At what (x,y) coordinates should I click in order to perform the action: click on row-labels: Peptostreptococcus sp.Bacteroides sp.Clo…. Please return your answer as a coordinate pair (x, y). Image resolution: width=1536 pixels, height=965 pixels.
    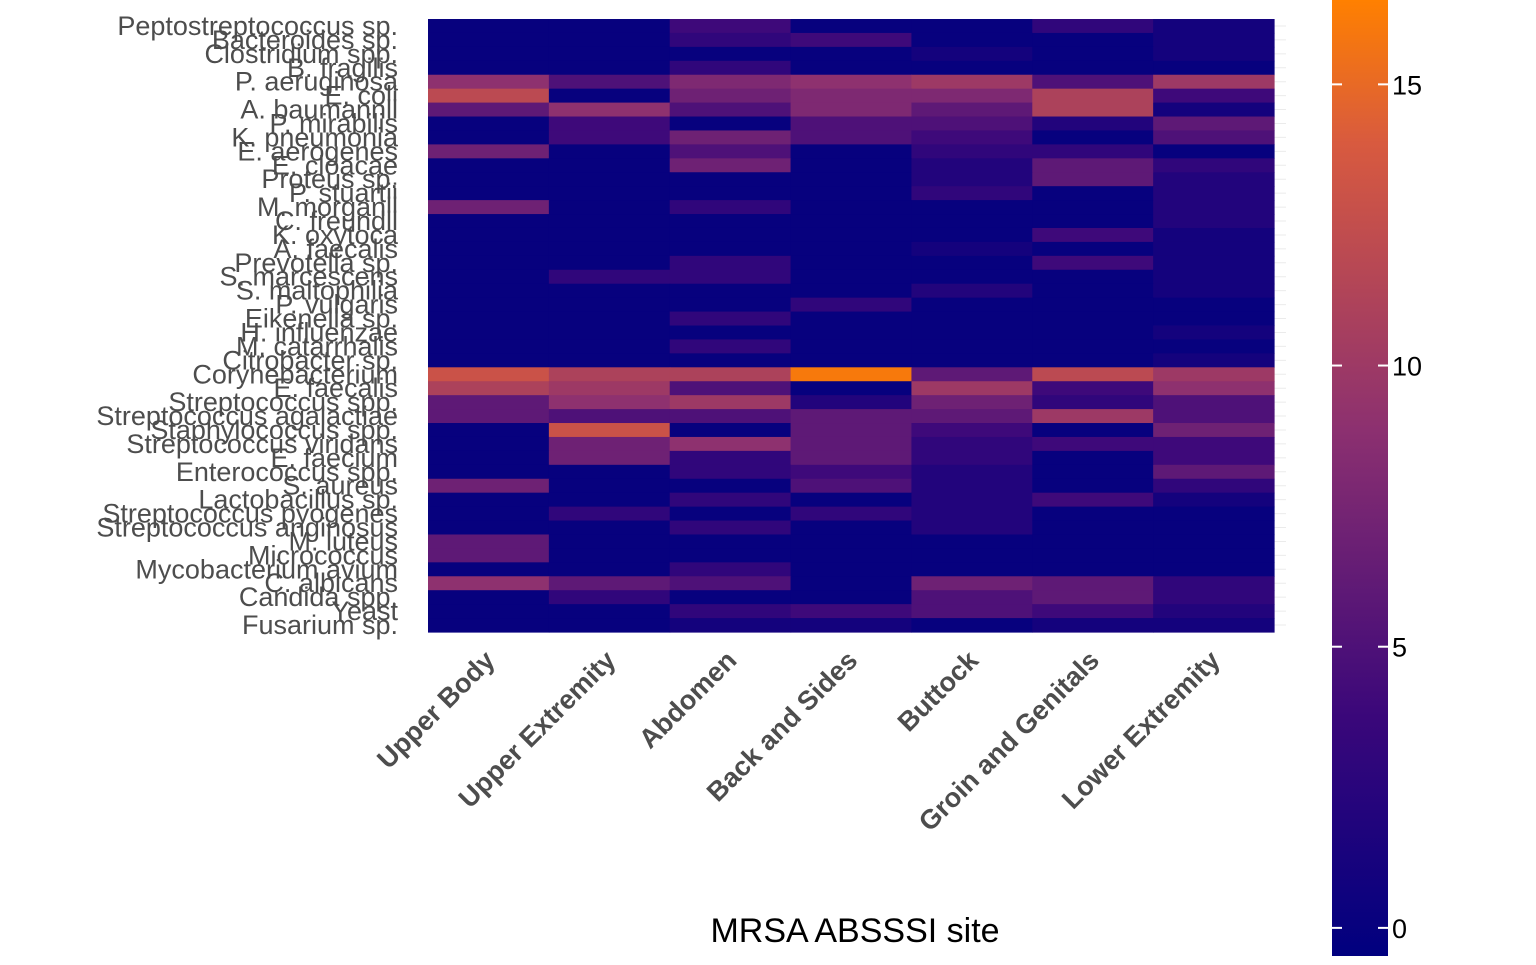
    Looking at the image, I should click on (247, 325).